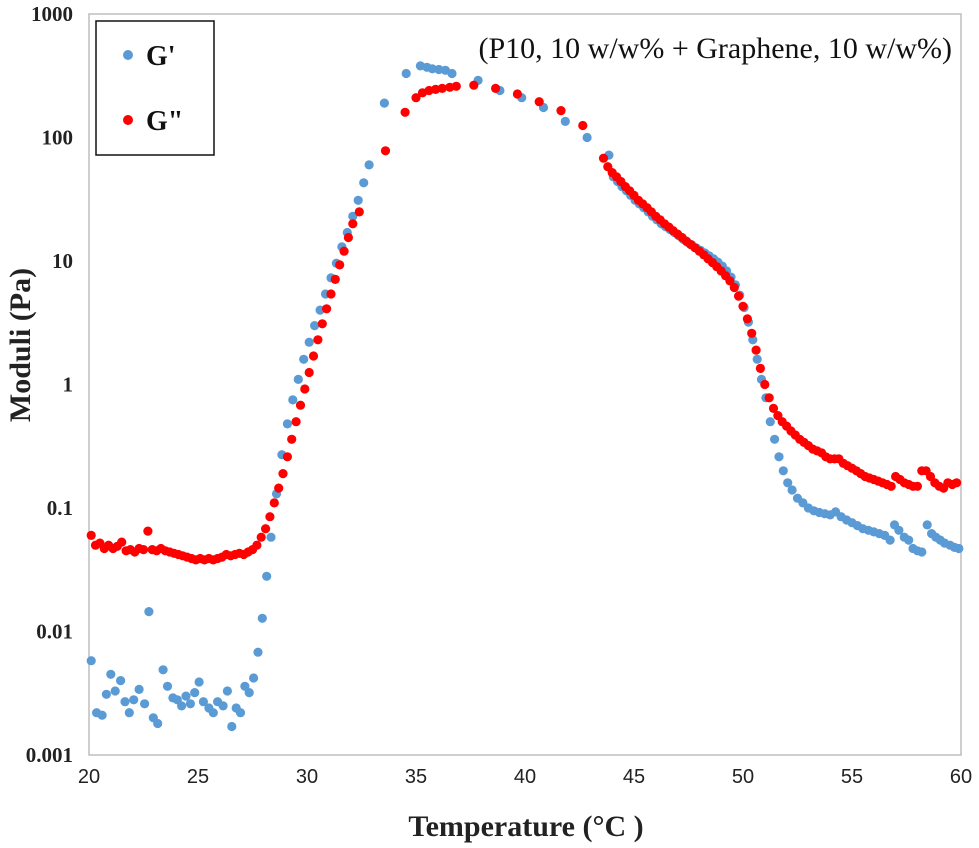 The image size is (979, 848). What do you see at coordinates (155, 88) in the screenshot?
I see `legend: G' G"` at bounding box center [155, 88].